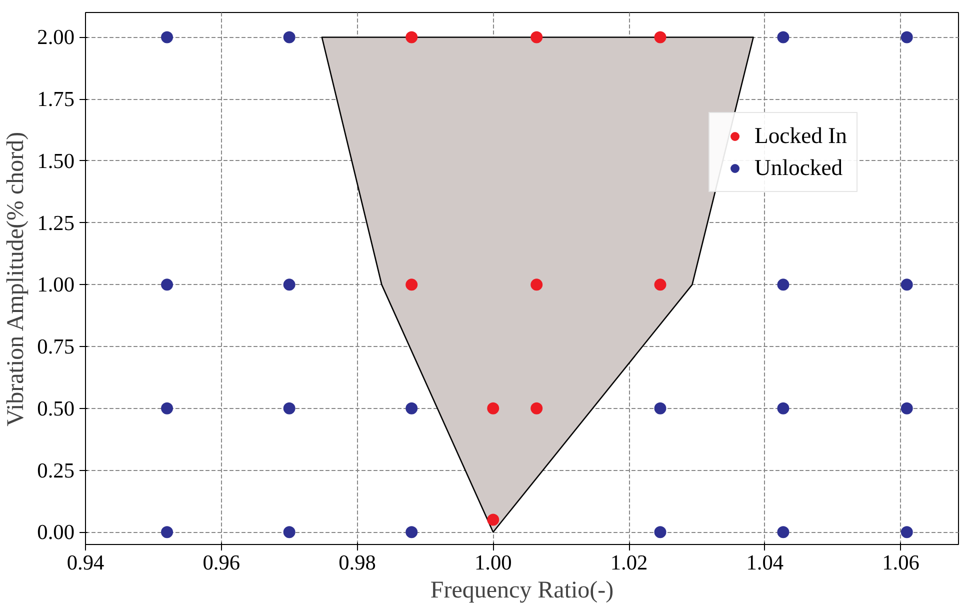 This screenshot has width=960, height=606. What do you see at coordinates (56, 222) in the screenshot?
I see `y-tick-label: 1.25` at bounding box center [56, 222].